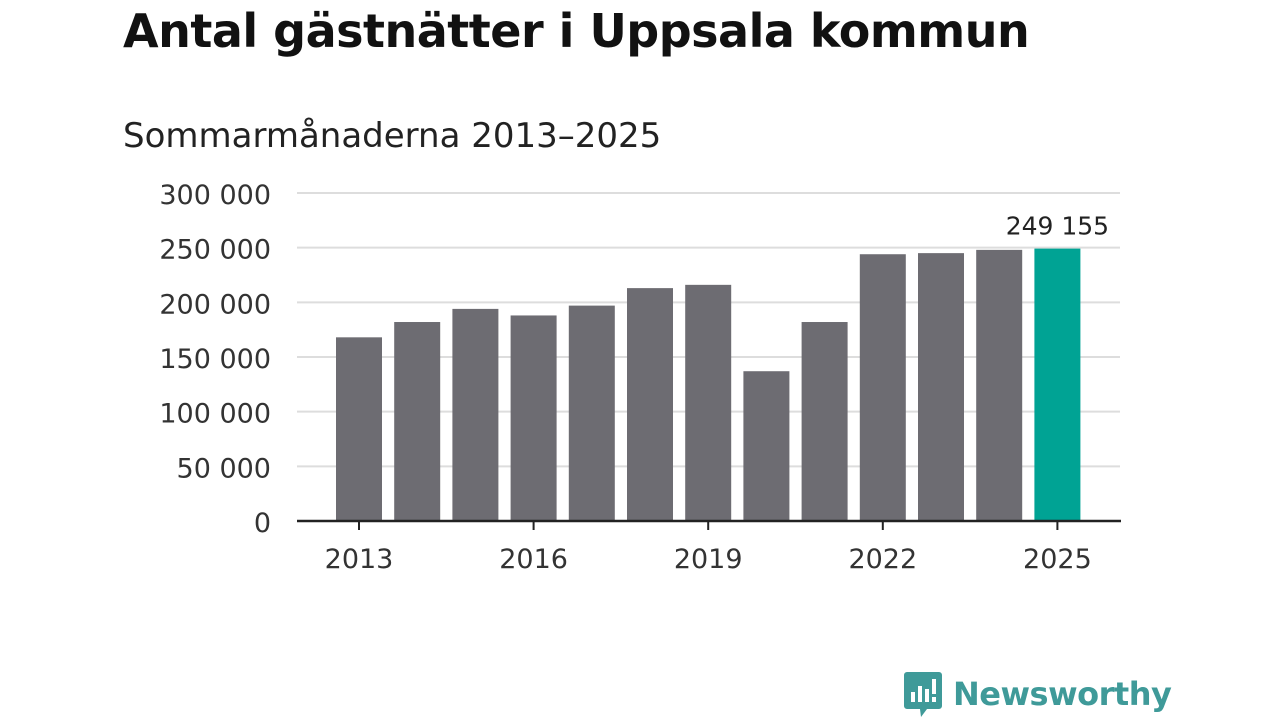  I want to click on axis-layer, so click(709, 524).